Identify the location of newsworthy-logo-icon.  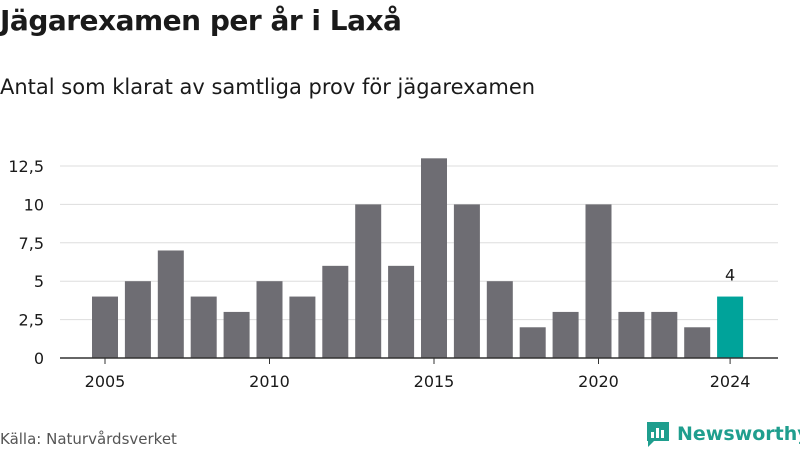
(658, 434).